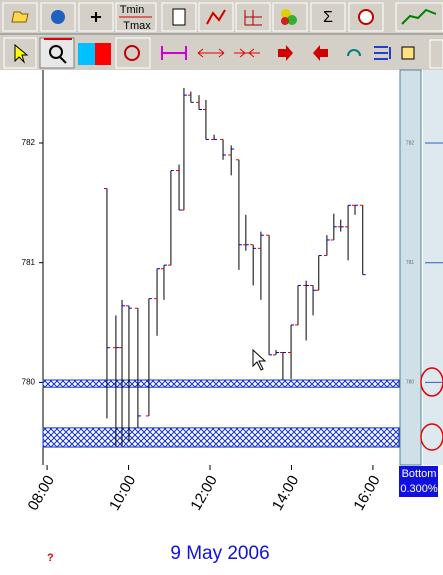 The width and height of the screenshot is (443, 575). Describe the element at coordinates (247, 53) in the screenshot. I see `shrink-icon` at that location.